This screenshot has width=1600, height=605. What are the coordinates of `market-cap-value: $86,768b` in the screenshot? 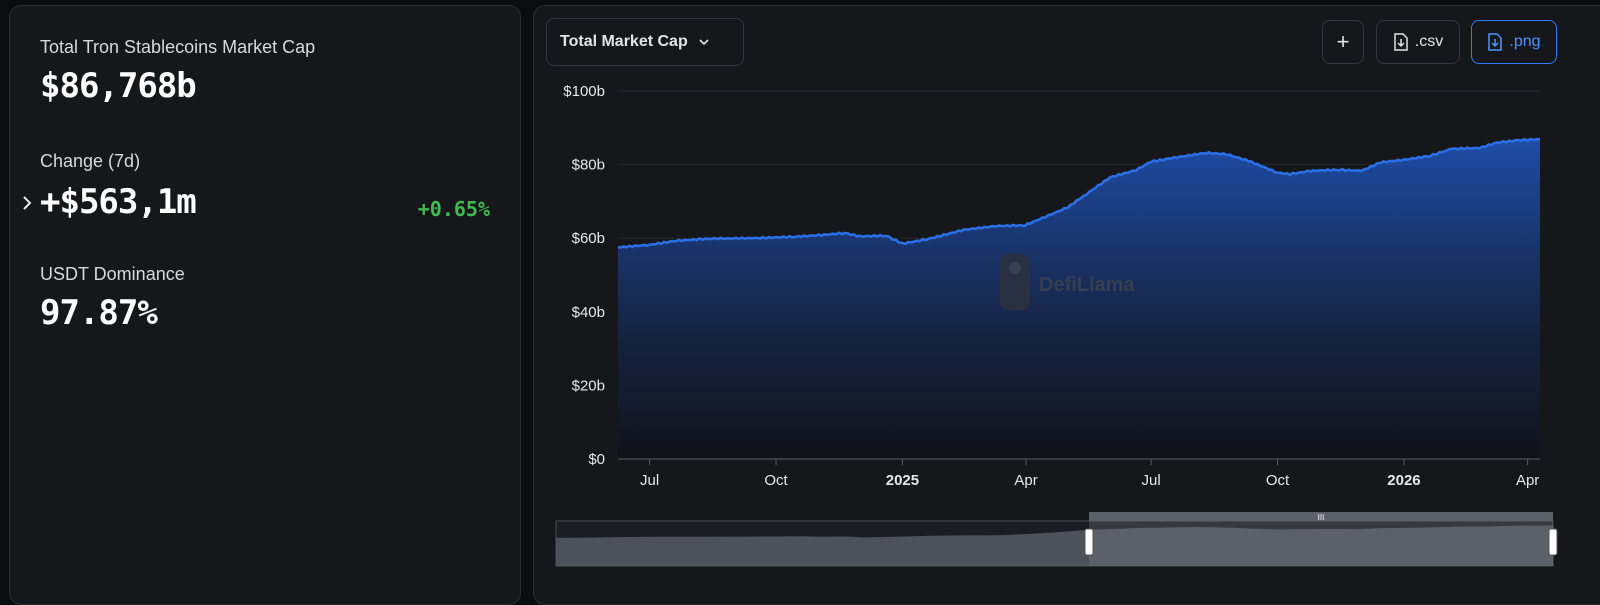 It's located at (118, 86).